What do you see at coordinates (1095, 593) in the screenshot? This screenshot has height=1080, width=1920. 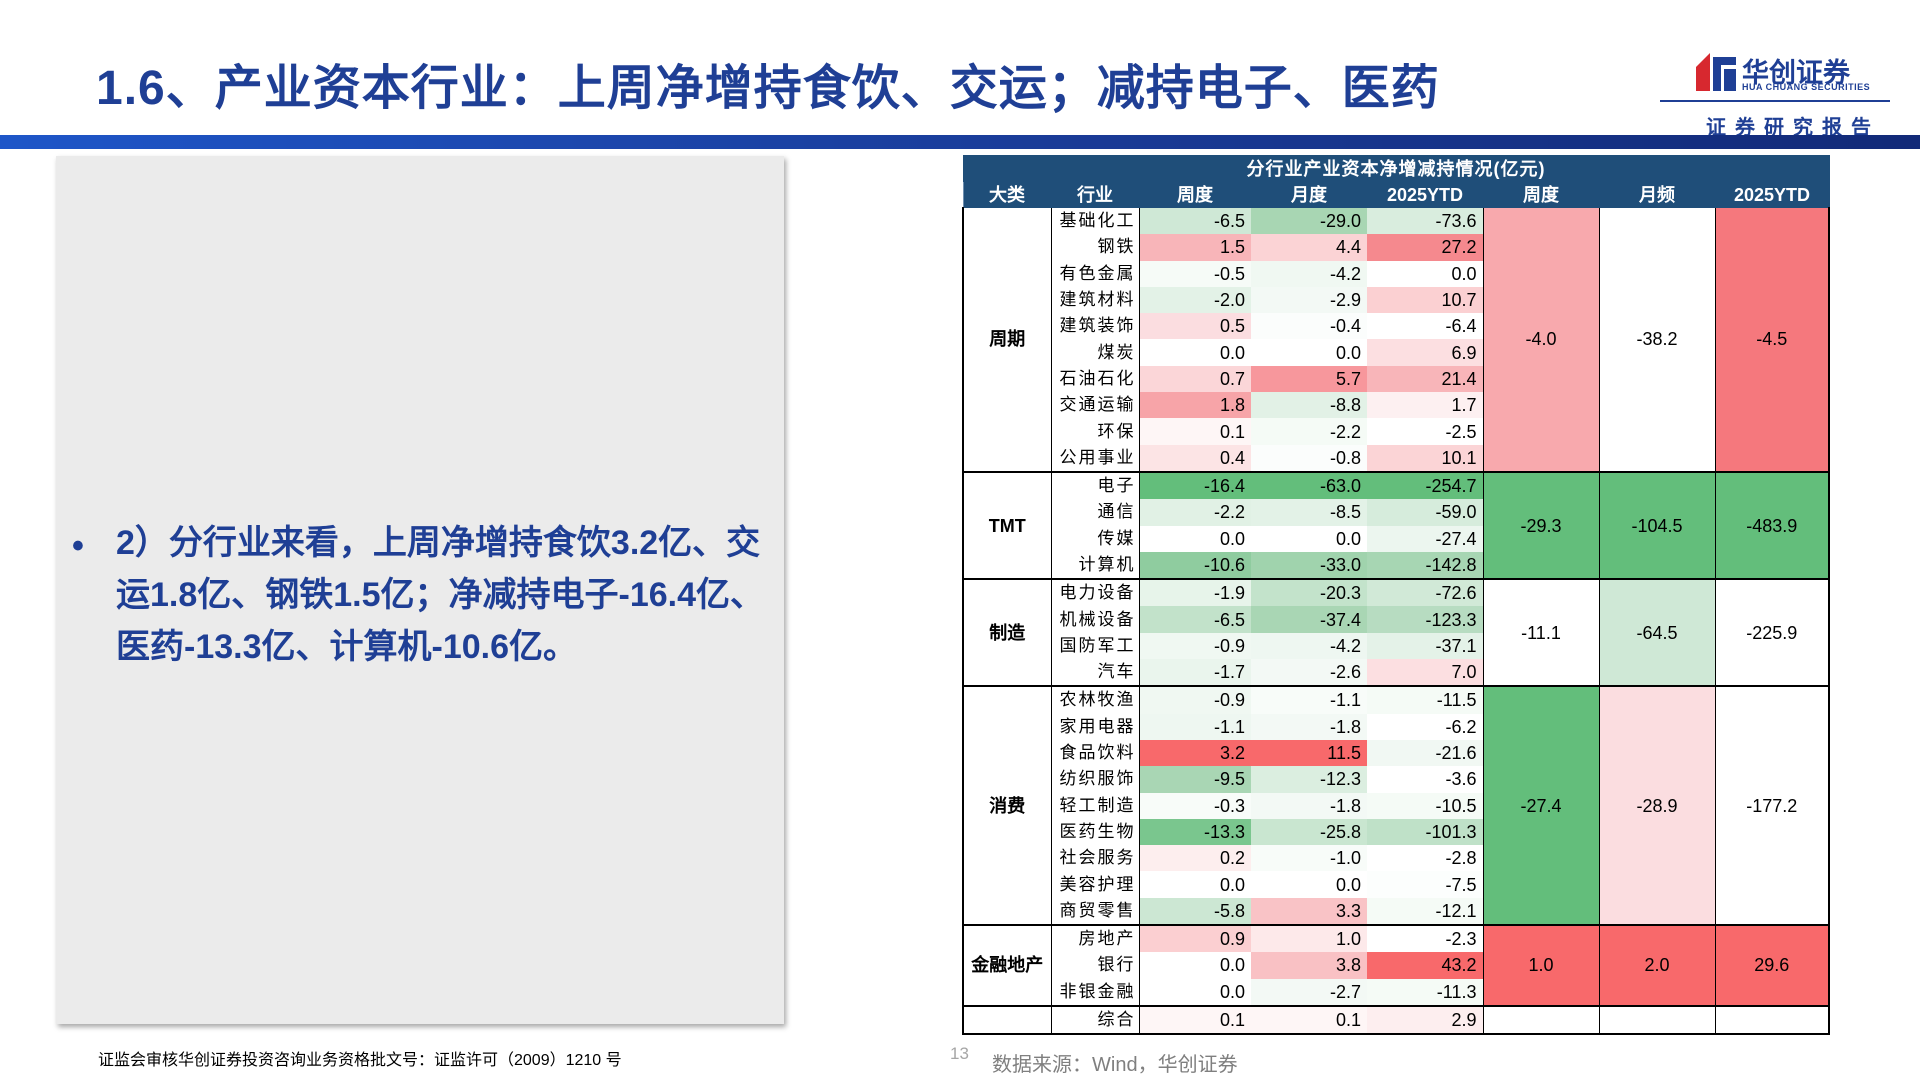 I see `industry-cell: 电力设备` at bounding box center [1095, 593].